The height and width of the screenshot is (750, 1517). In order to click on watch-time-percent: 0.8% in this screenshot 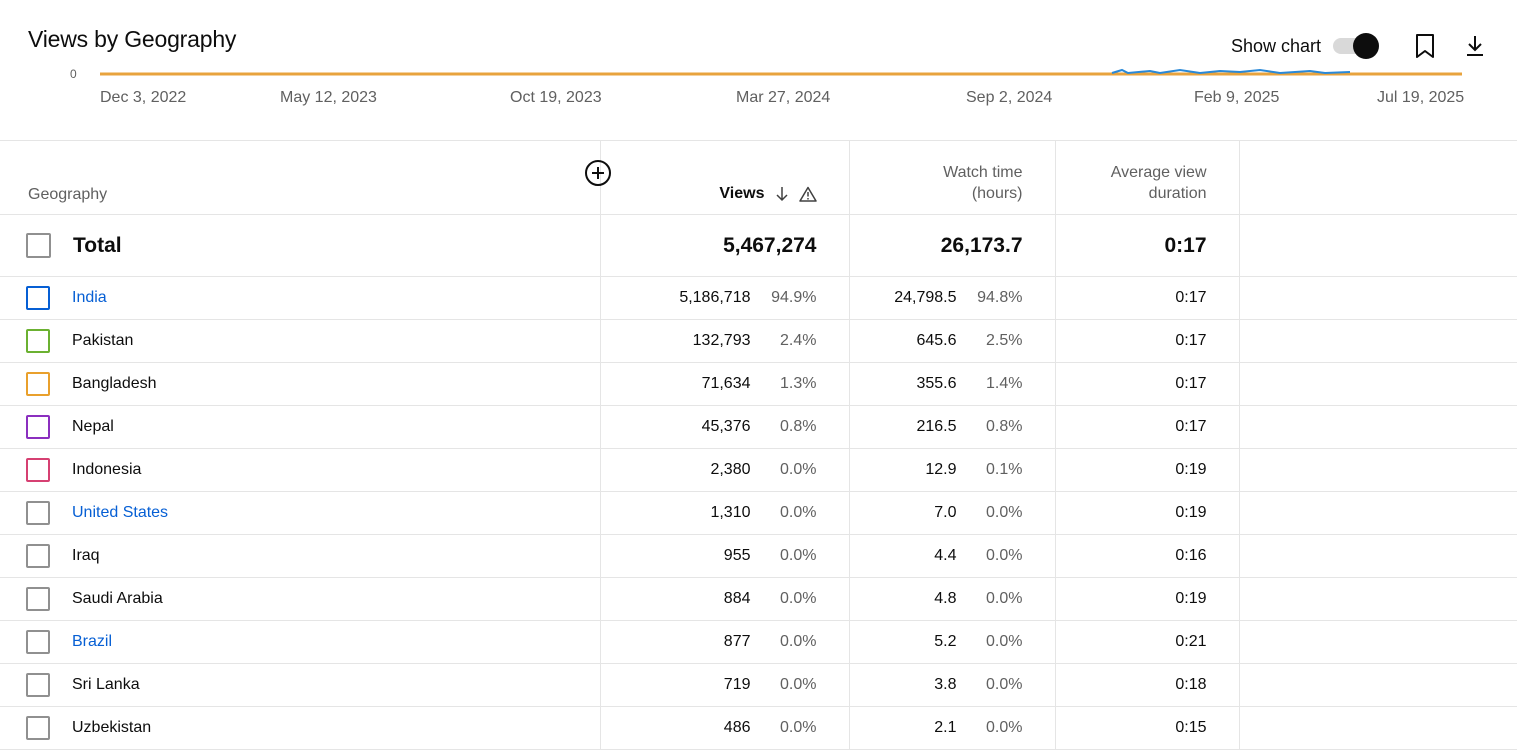, I will do `click(1004, 426)`.